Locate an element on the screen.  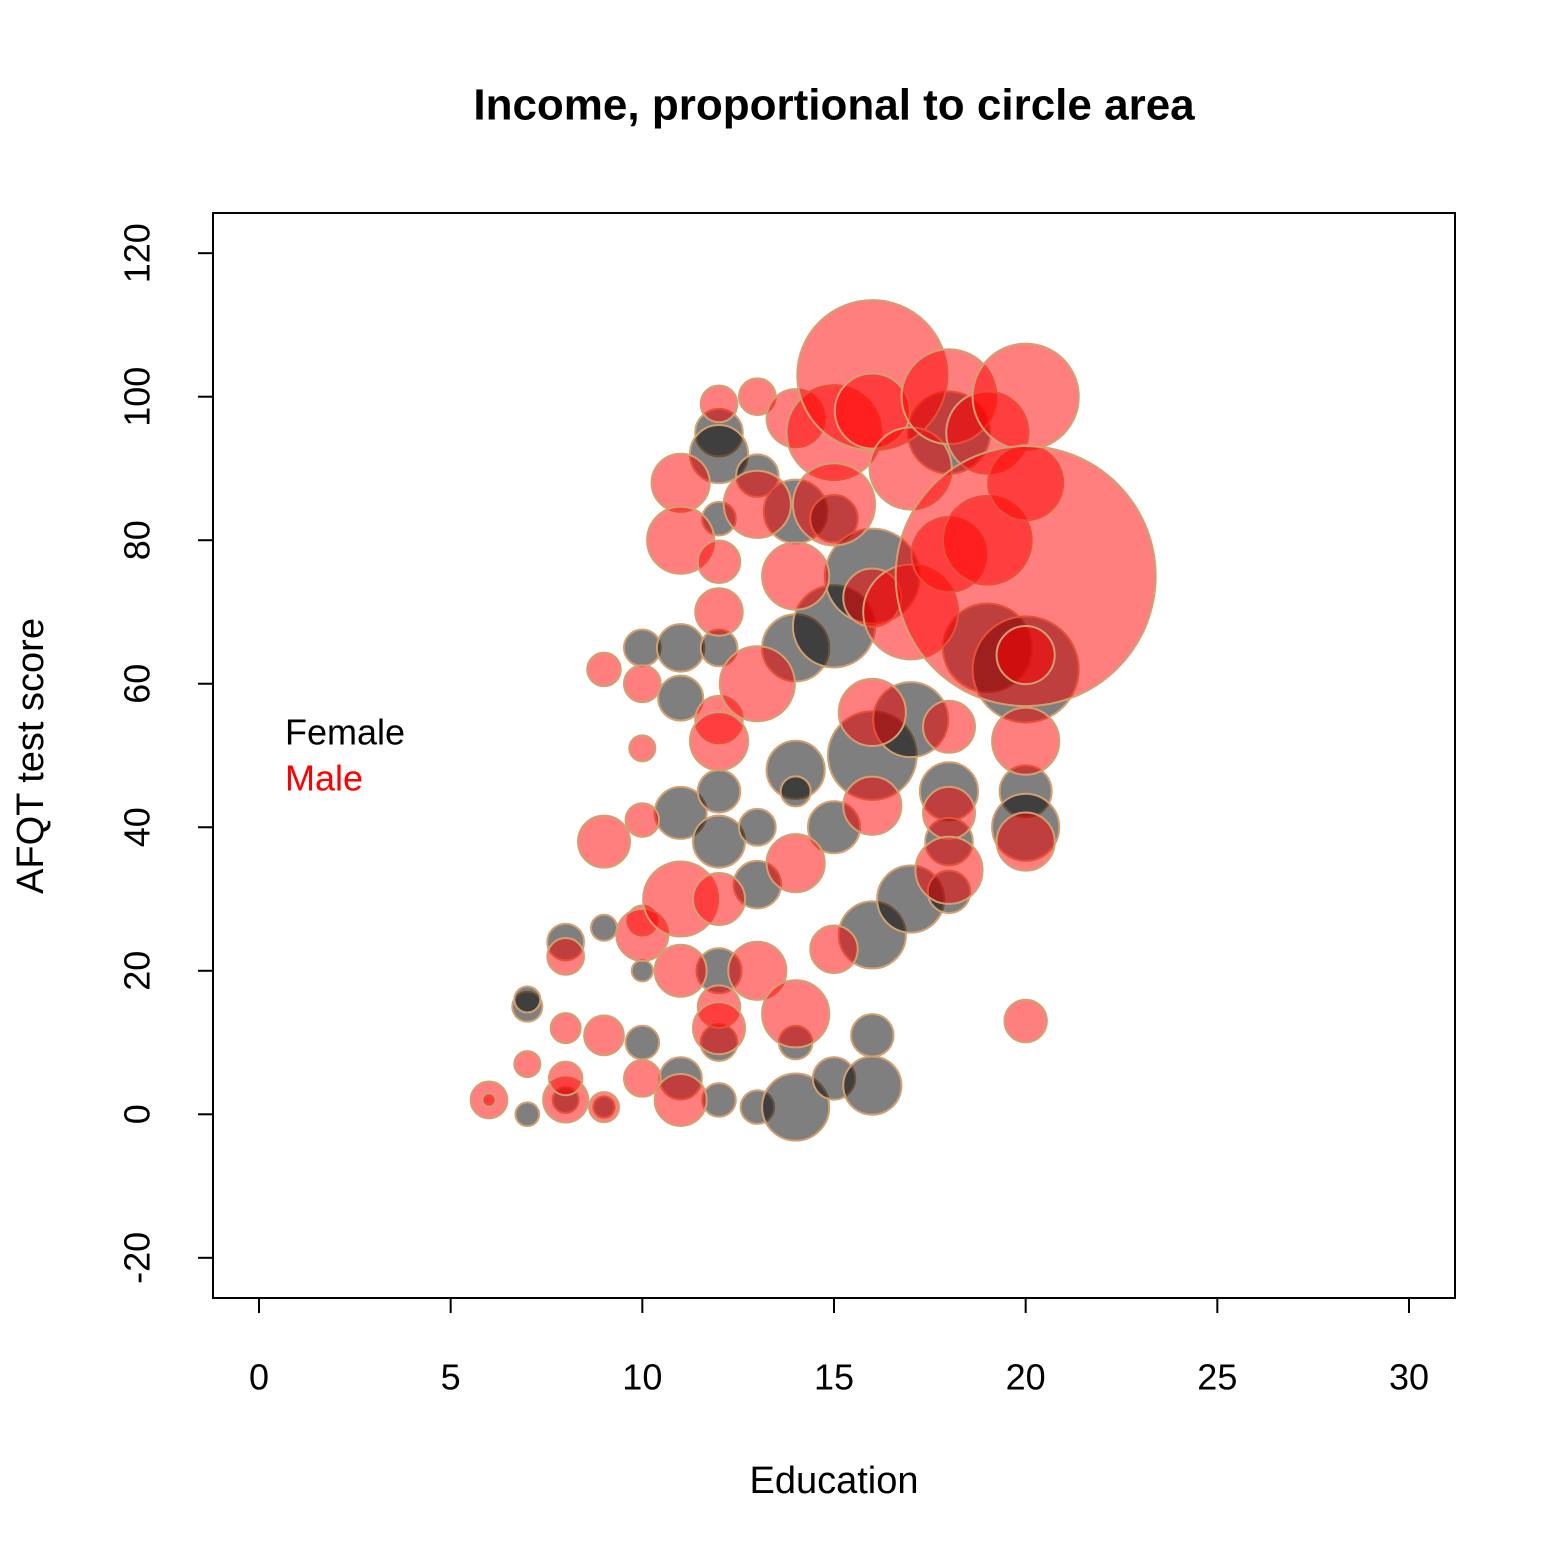
x-tick-label: 25 is located at coordinates (1217, 1377).